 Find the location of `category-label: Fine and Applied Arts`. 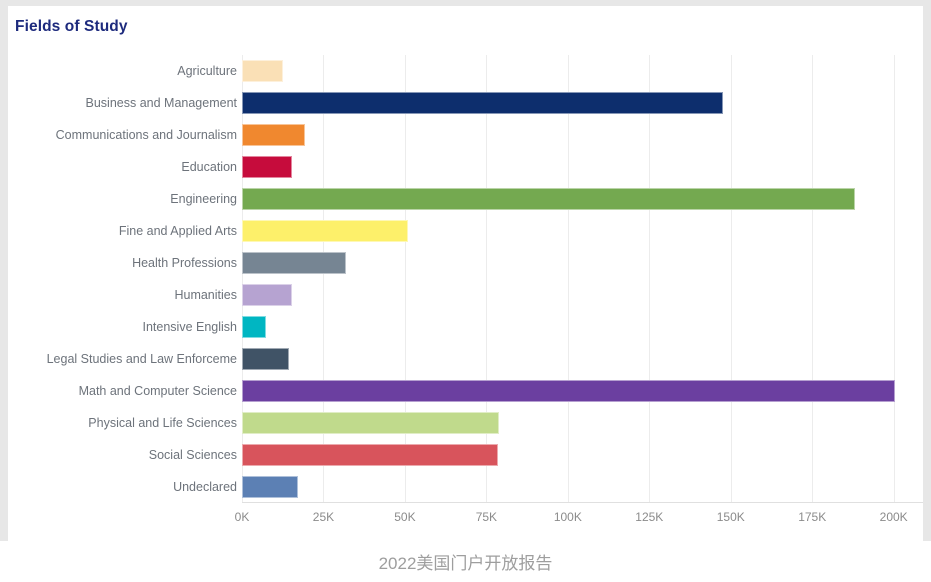

category-label: Fine and Applied Arts is located at coordinates (177, 231).